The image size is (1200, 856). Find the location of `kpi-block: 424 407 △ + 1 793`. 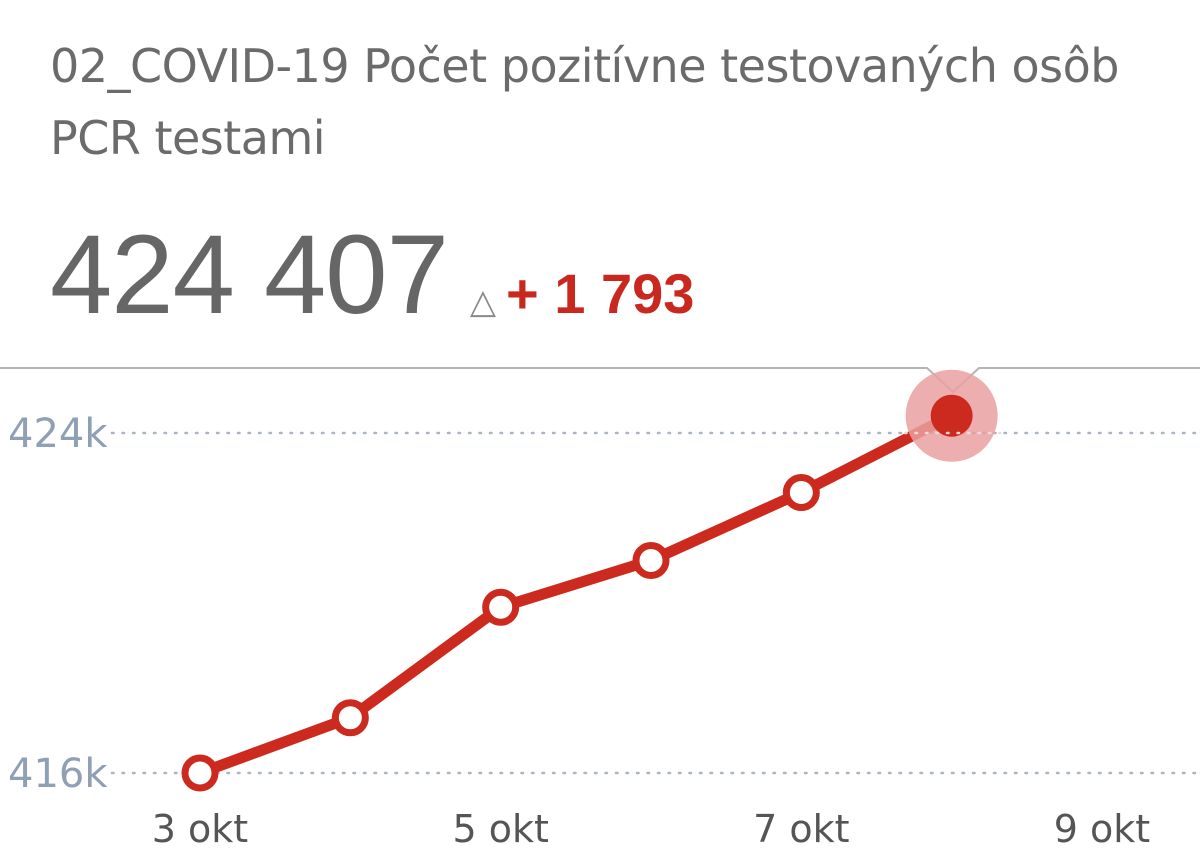

kpi-block: 424 407 △ + 1 793 is located at coordinates (372, 274).